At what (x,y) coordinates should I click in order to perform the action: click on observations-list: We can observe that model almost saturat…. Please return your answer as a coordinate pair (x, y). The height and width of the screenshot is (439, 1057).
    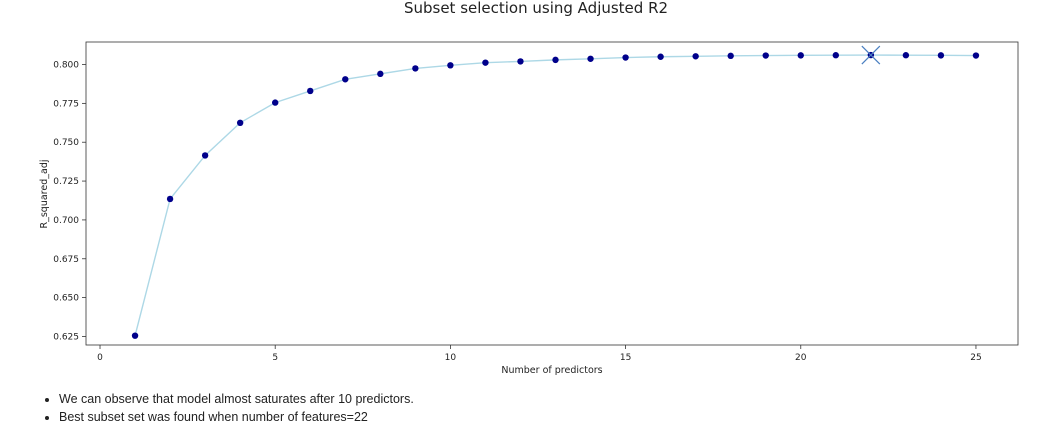
    Looking at the image, I should click on (227, 408).